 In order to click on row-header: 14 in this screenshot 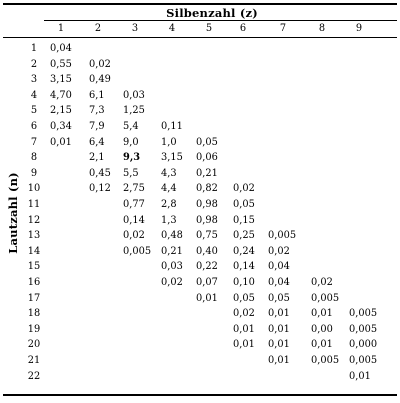, I will do `click(34, 251)`.